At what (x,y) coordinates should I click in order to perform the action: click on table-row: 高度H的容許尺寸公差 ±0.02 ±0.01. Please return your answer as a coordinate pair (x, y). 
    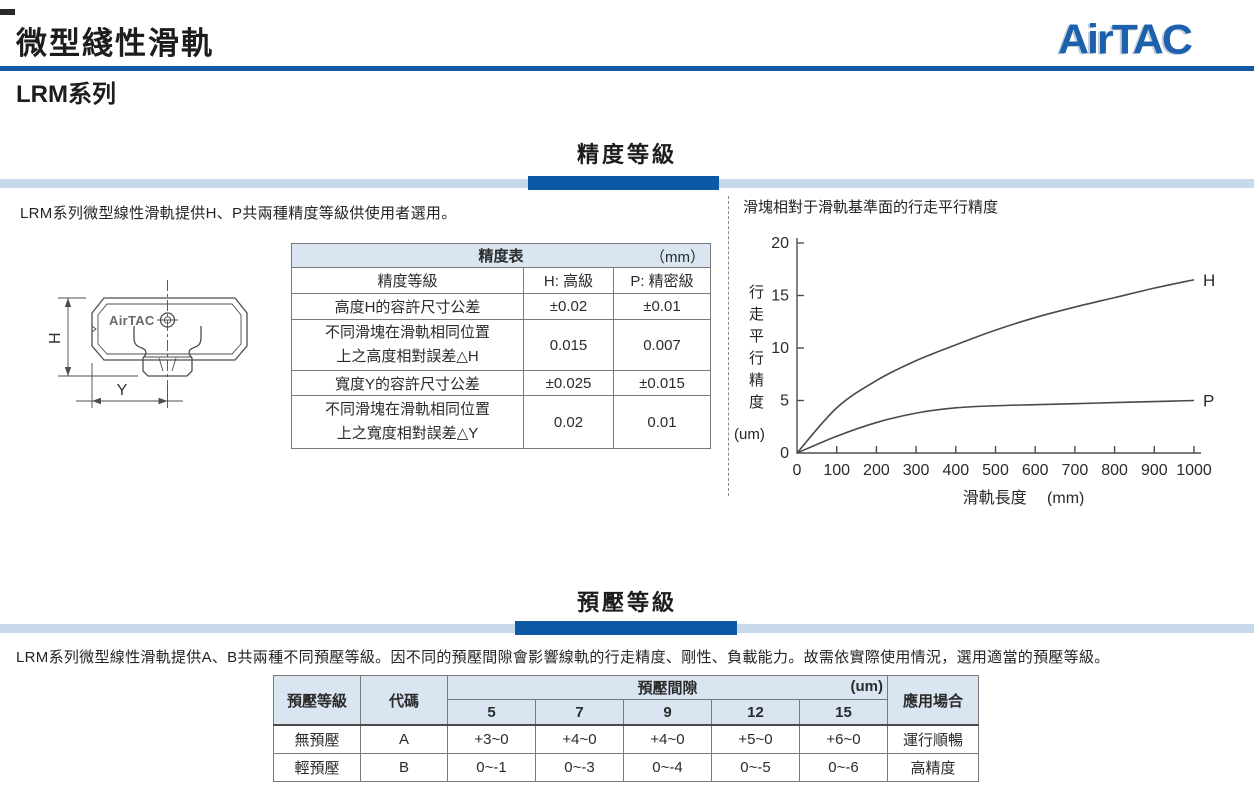
    Looking at the image, I should click on (501, 306).